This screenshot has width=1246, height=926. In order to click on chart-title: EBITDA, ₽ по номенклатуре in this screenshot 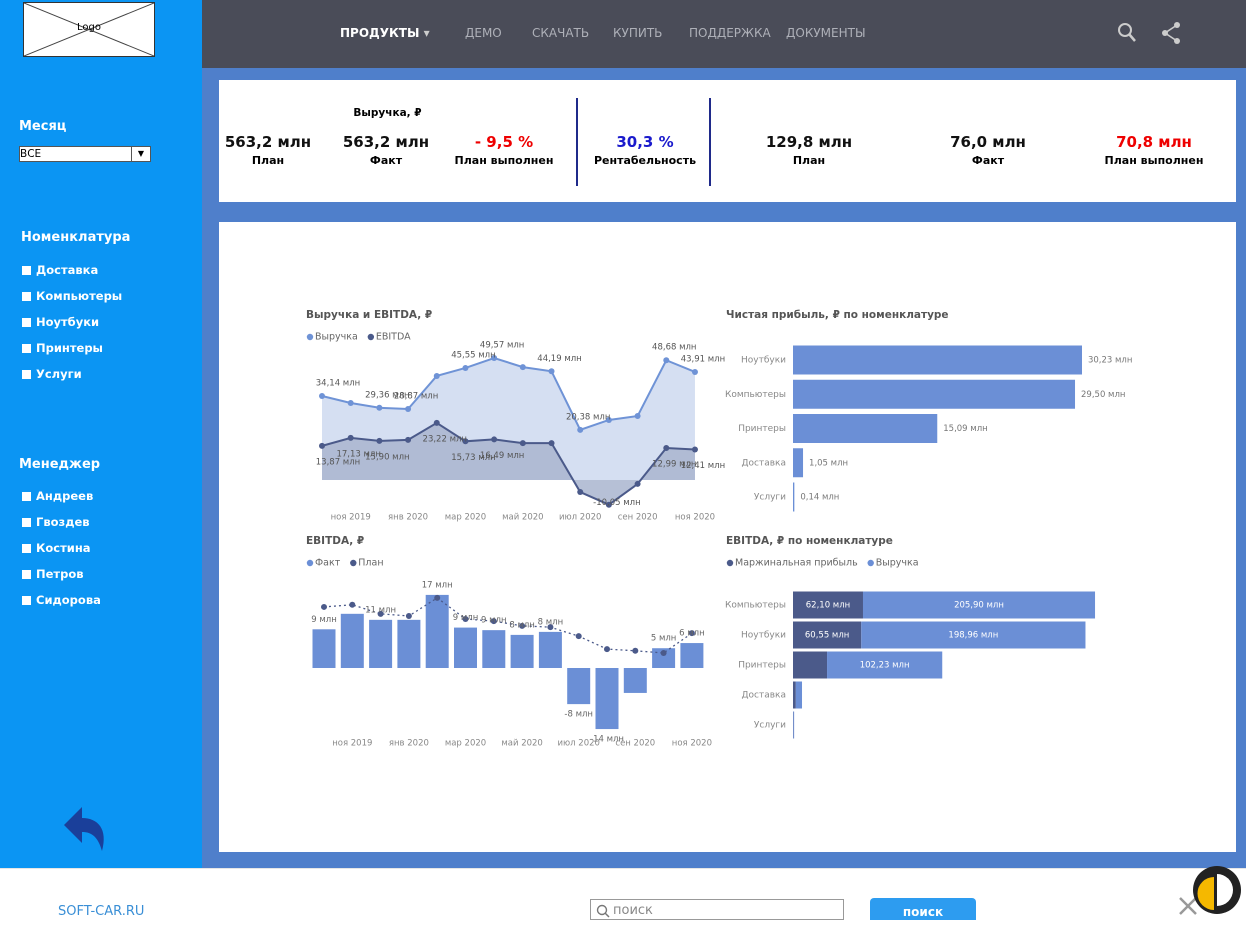, I will do `click(809, 541)`.